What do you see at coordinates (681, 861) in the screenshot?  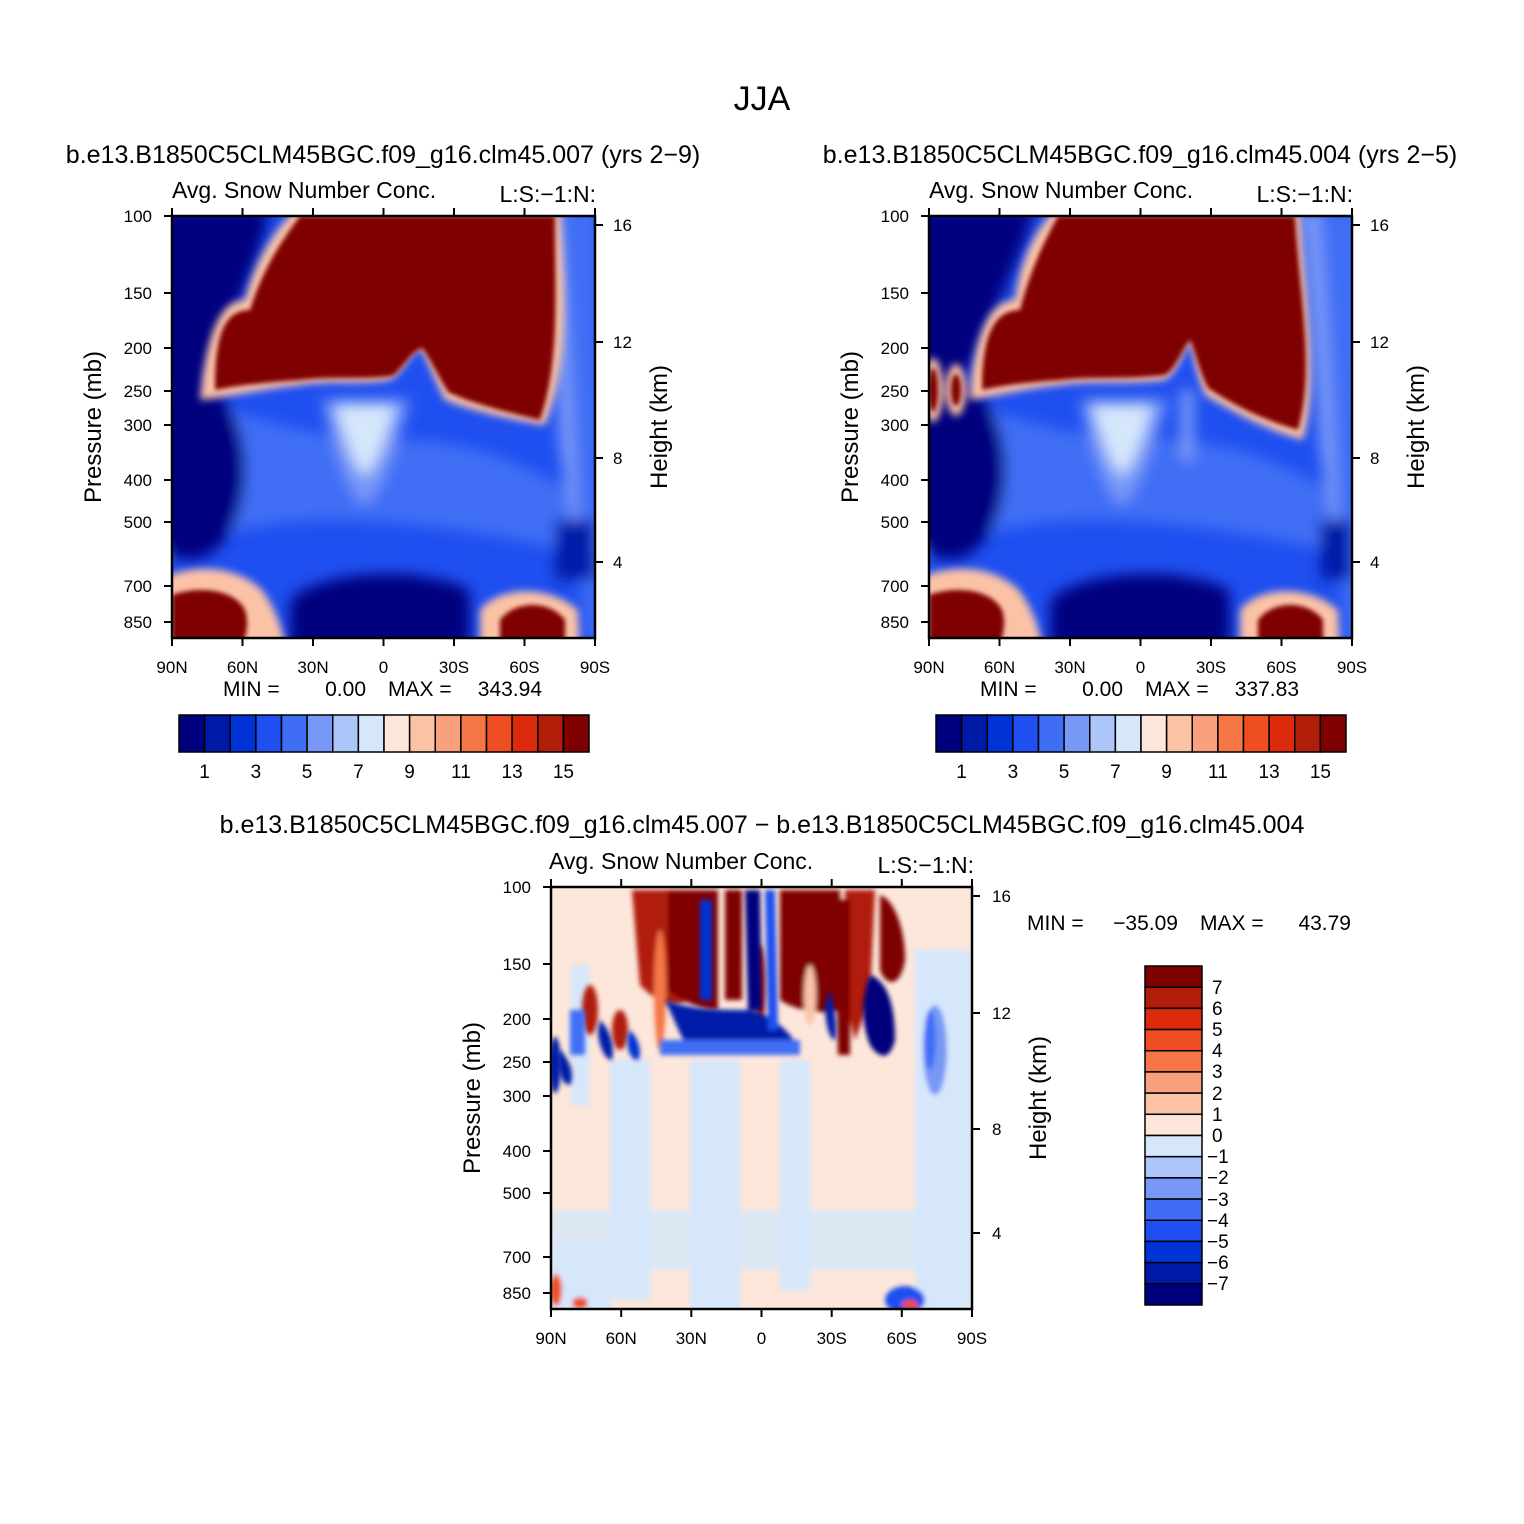 I see `panel-3-variable-label: Avg. Snow Number Conc.` at bounding box center [681, 861].